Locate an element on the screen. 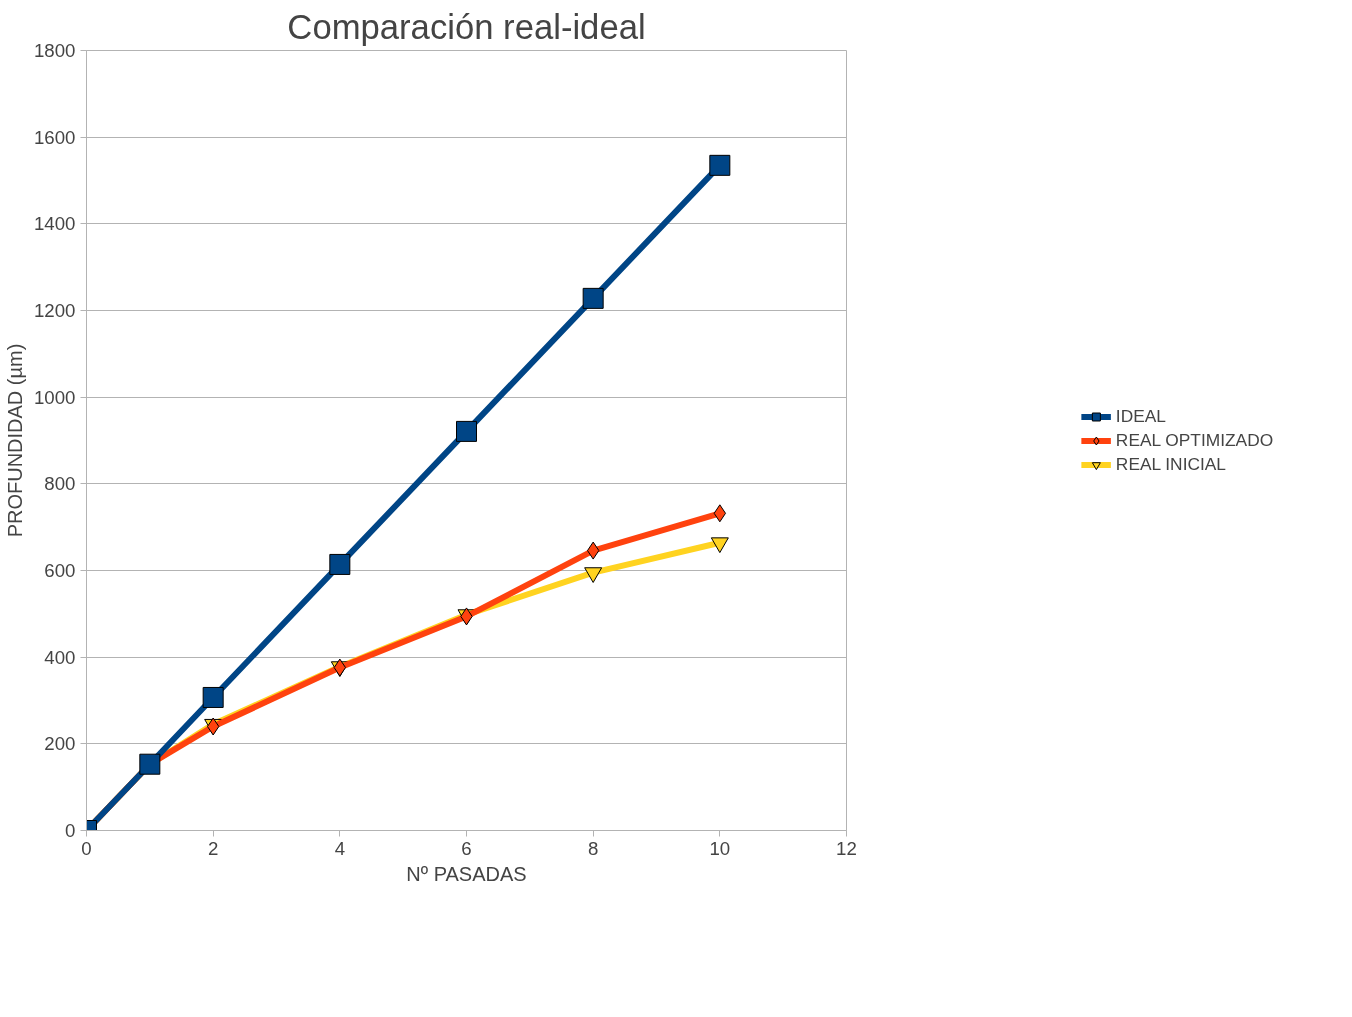 This screenshot has height=1017, width=1352. y-tick-label: 1600 is located at coordinates (55, 137).